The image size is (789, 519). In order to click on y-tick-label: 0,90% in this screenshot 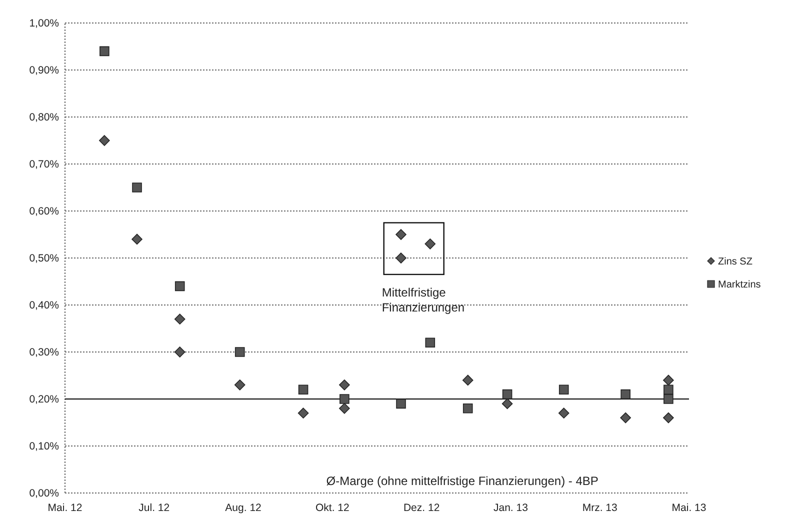, I will do `click(44, 70)`.